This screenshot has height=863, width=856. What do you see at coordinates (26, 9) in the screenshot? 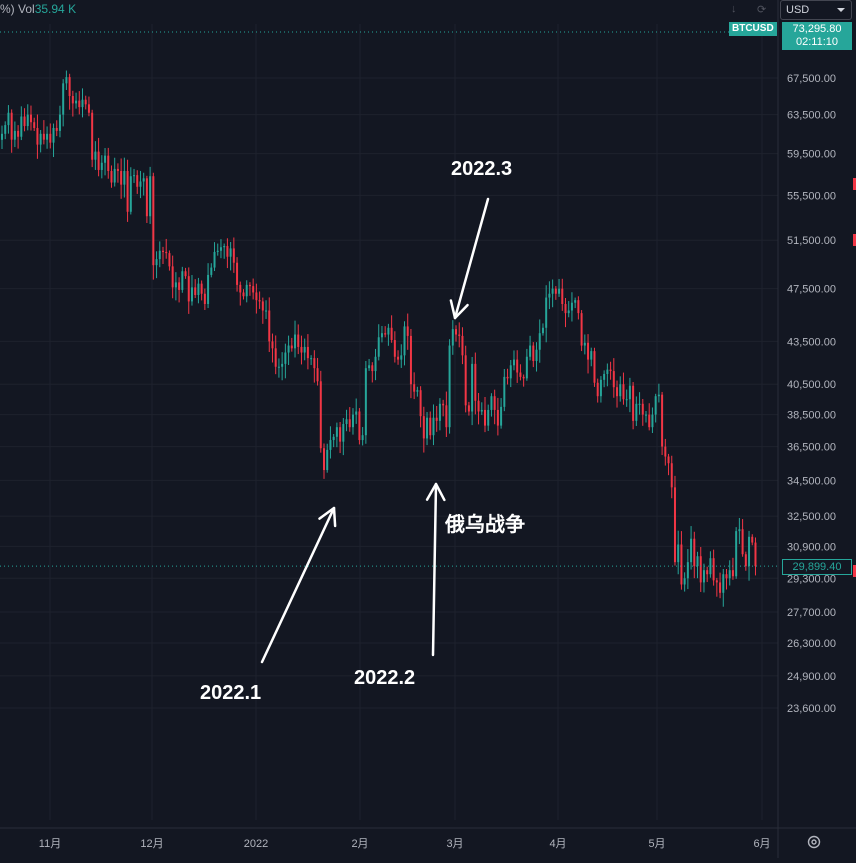
I see `volume-label: Vol` at bounding box center [26, 9].